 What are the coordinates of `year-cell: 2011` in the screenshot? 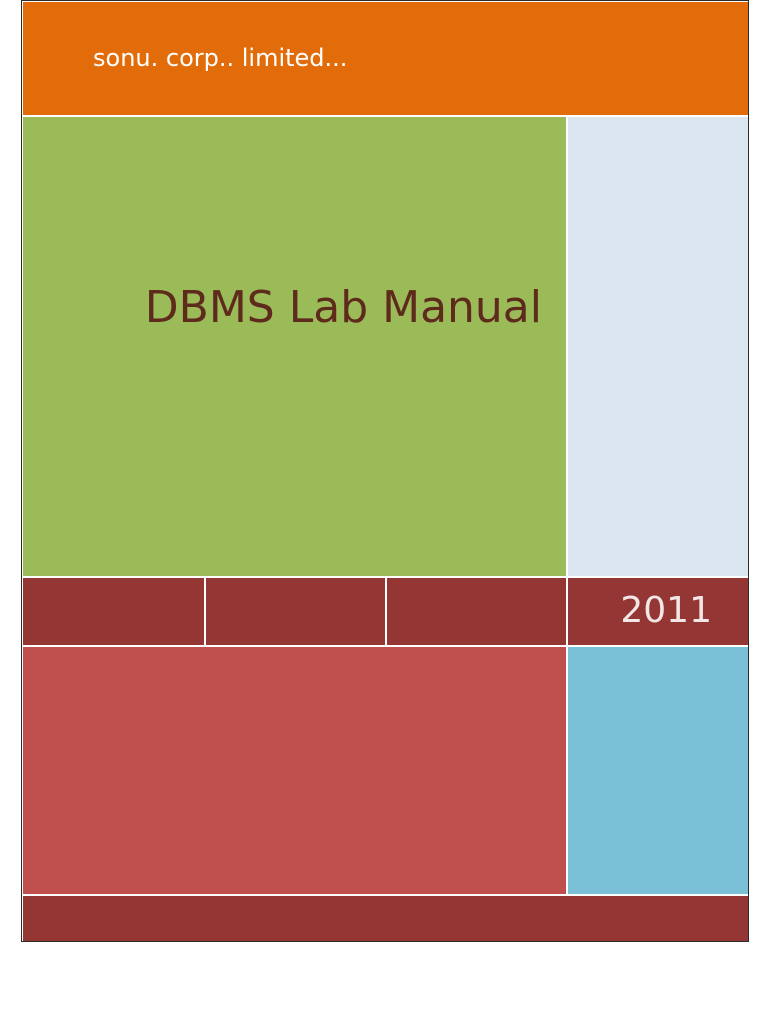 It's located at (658, 611).